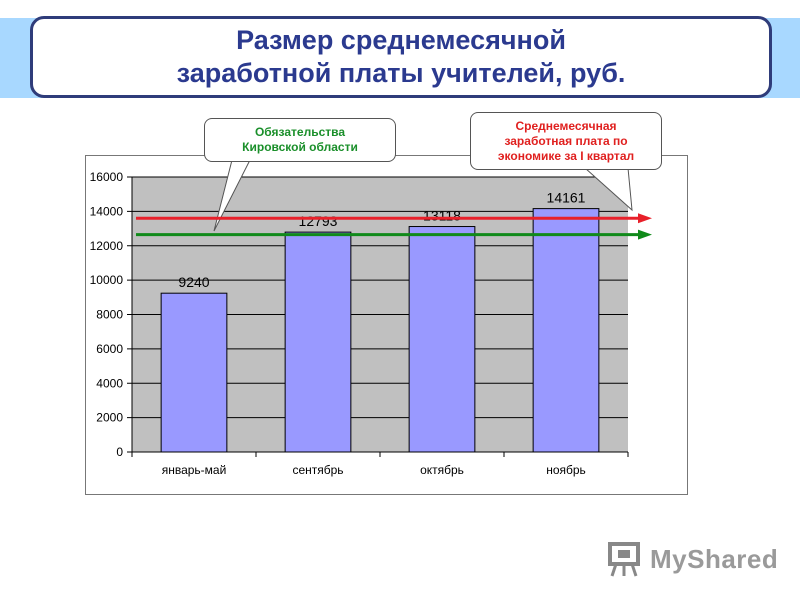 The image size is (800, 600). I want to click on y-tick-label: 2000, so click(109, 418).